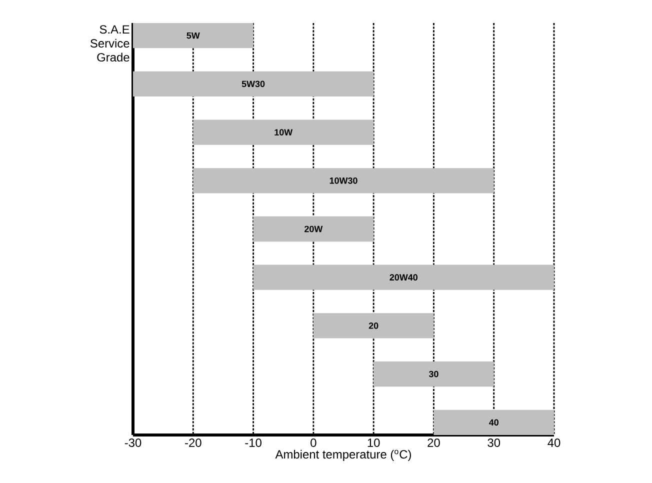 The width and height of the screenshot is (652, 483). I want to click on y-axis-title: S.A.E Service Grade, so click(110, 43).